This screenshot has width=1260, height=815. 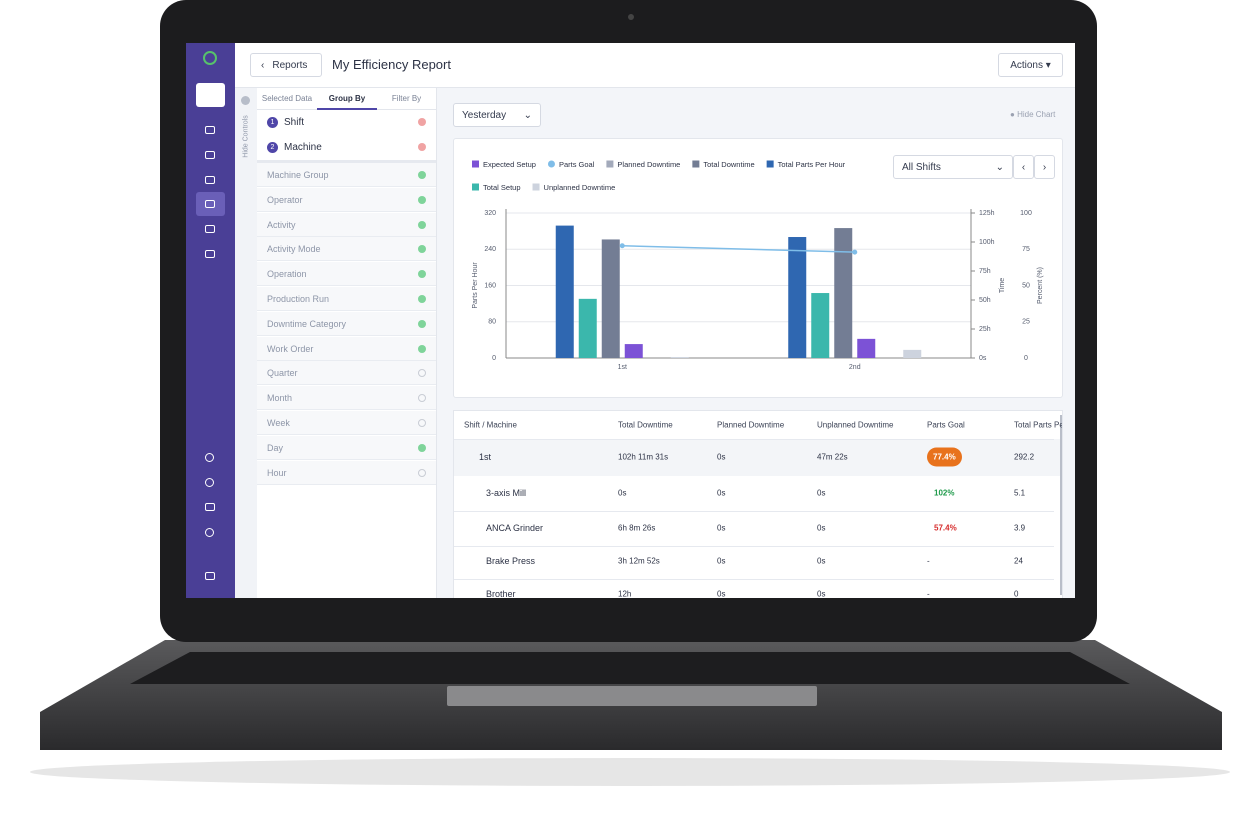 What do you see at coordinates (298, 174) in the screenshot?
I see `option-label: Machine Group` at bounding box center [298, 174].